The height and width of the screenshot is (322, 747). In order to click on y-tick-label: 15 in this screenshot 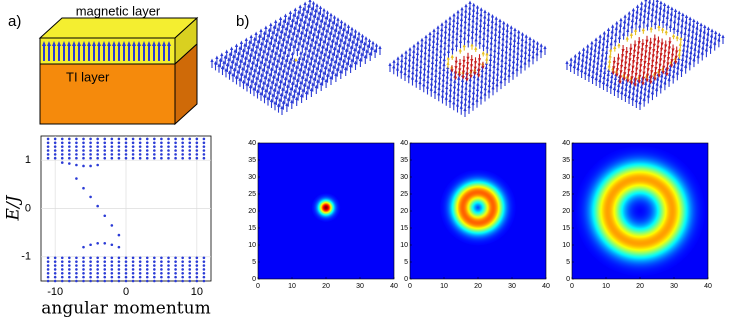, I will do `click(404, 228)`.